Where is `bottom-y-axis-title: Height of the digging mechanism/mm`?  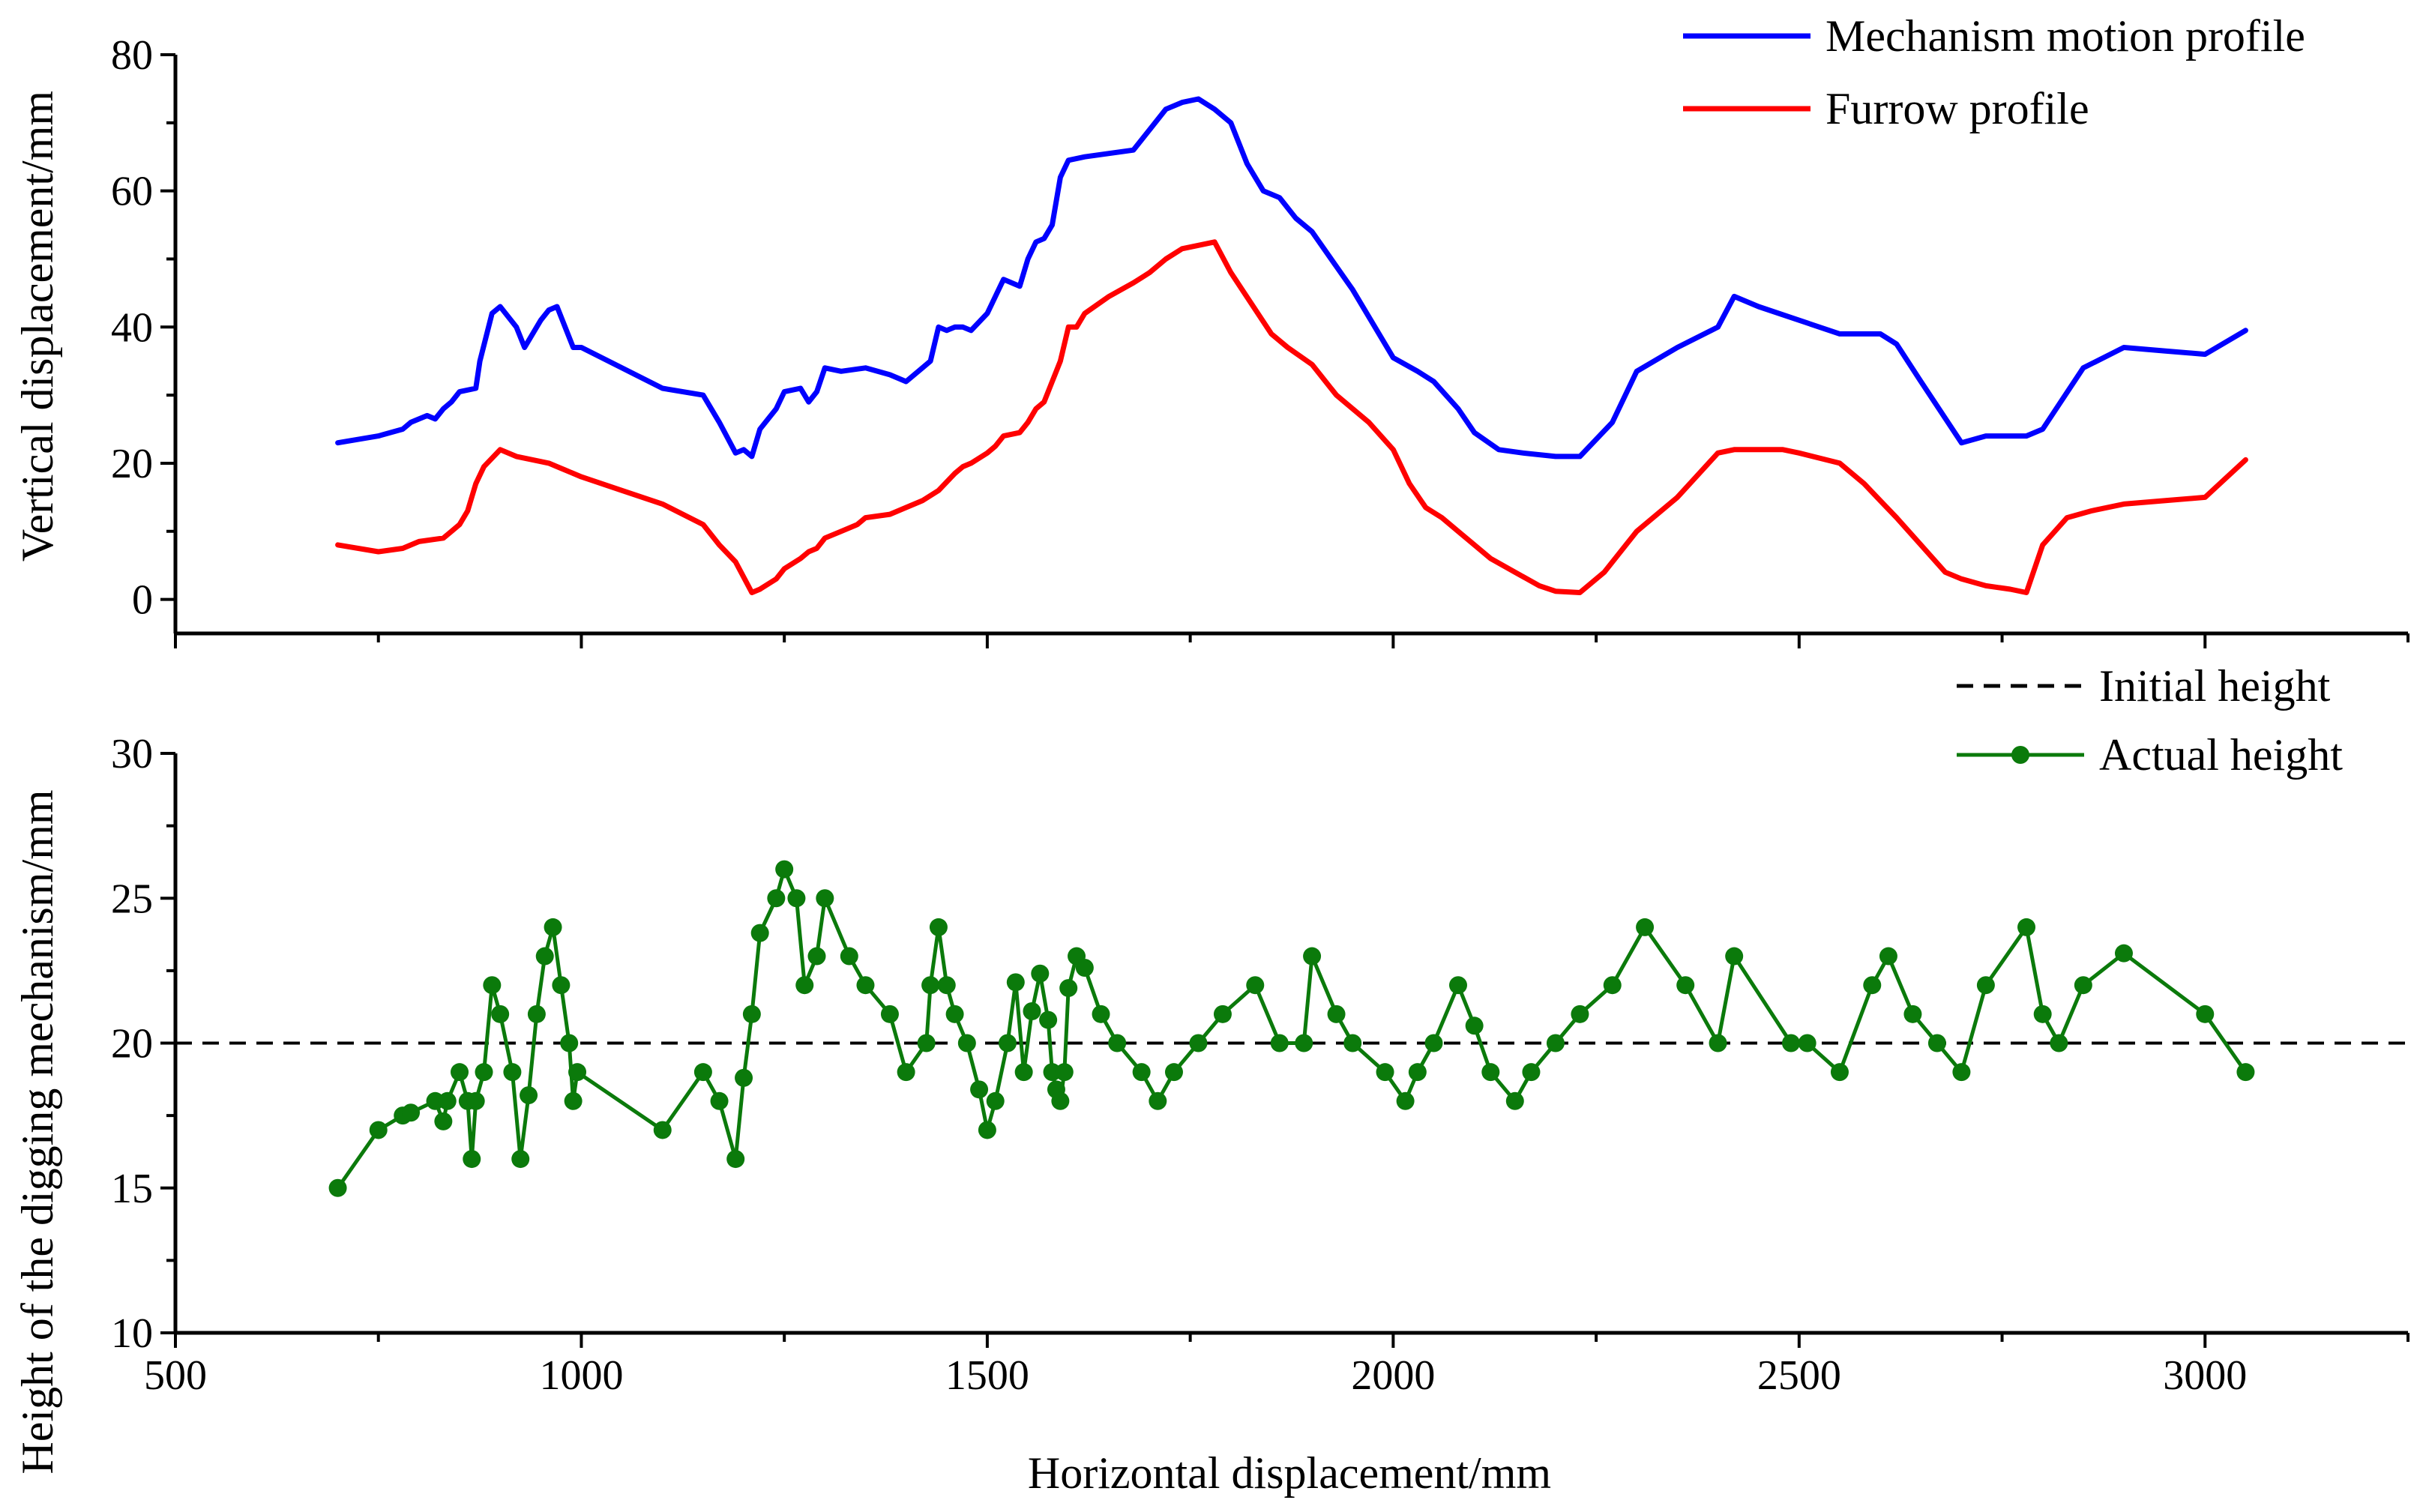 bottom-y-axis-title: Height of the digging mechanism/mm is located at coordinates (37, 1131).